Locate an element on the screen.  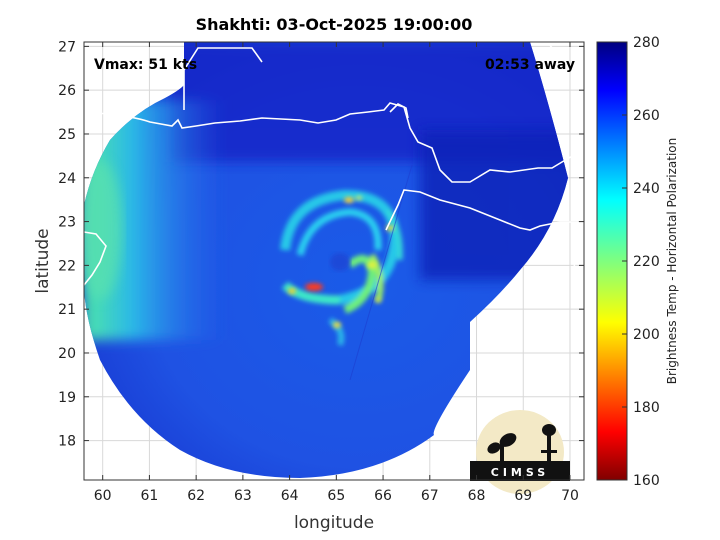
colorbar-tick-label: 160 is located at coordinates (646, 481).